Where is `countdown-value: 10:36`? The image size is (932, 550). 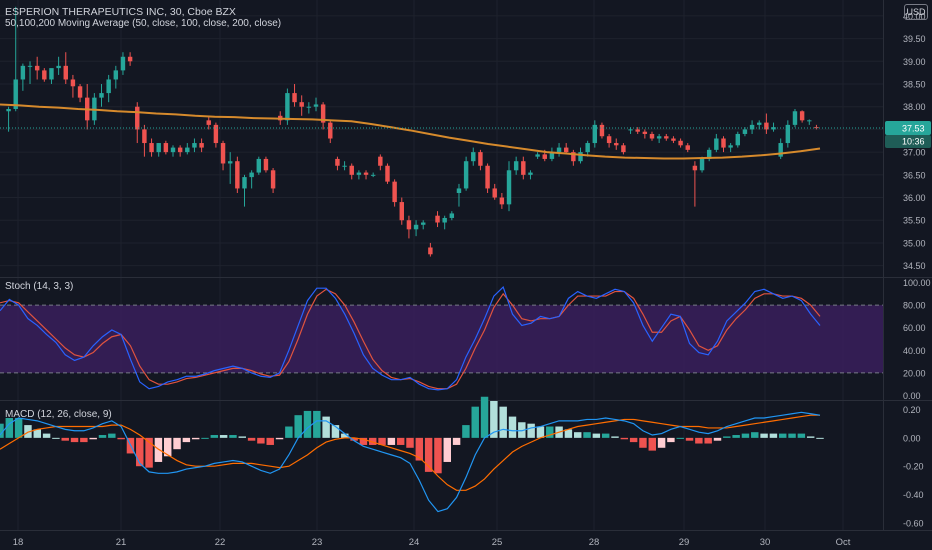
countdown-value: 10:36 is located at coordinates (913, 142).